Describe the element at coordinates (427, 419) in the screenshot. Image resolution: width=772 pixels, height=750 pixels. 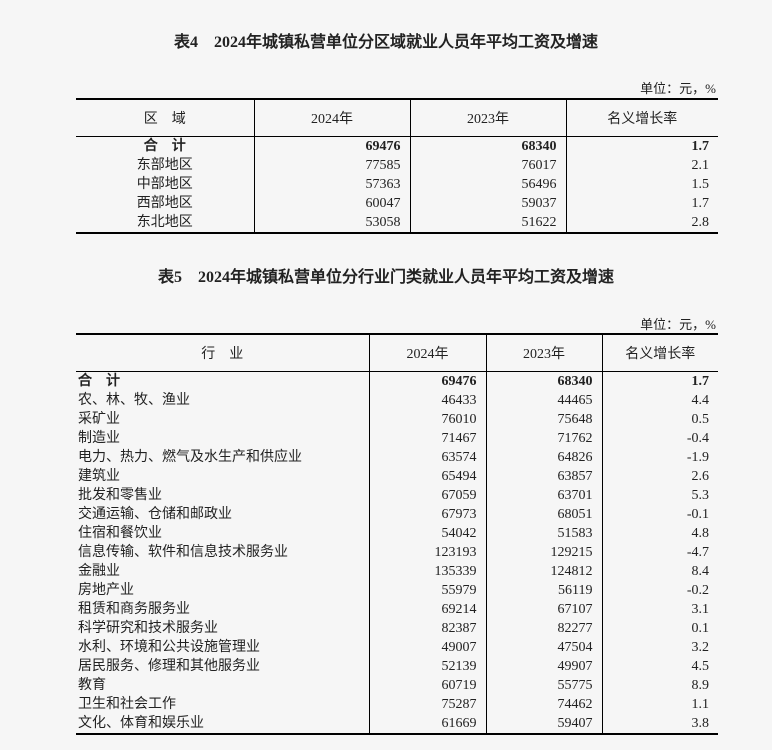
I see `cell-value: 76010` at that location.